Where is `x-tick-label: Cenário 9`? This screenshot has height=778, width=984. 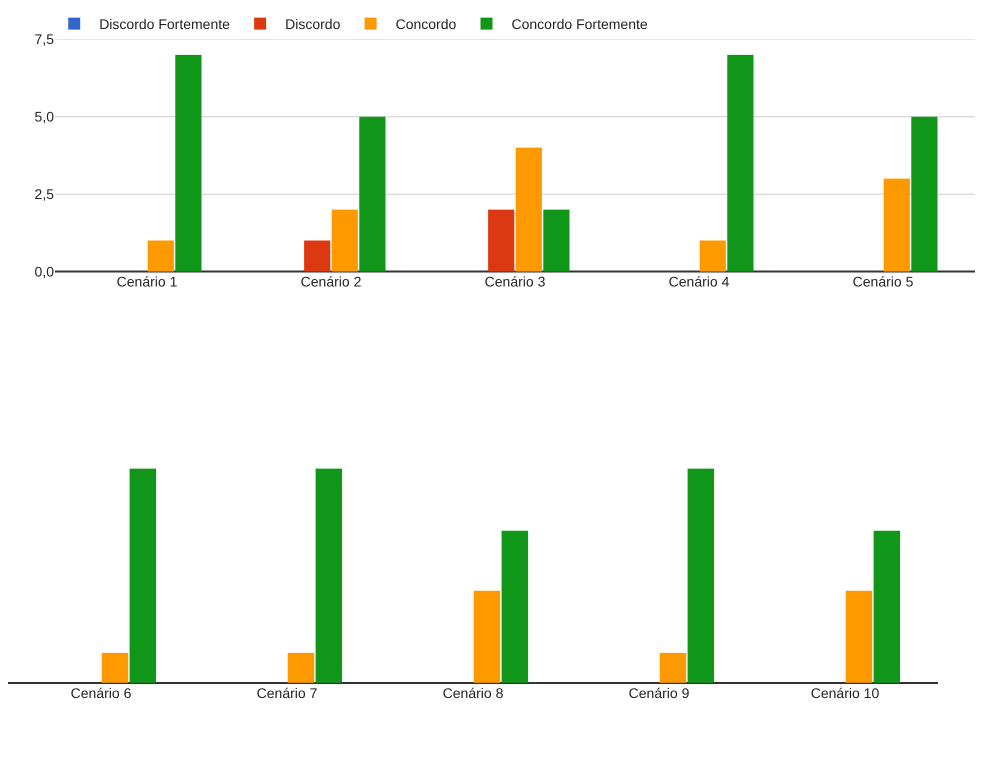
x-tick-label: Cenário 9 is located at coordinates (659, 692).